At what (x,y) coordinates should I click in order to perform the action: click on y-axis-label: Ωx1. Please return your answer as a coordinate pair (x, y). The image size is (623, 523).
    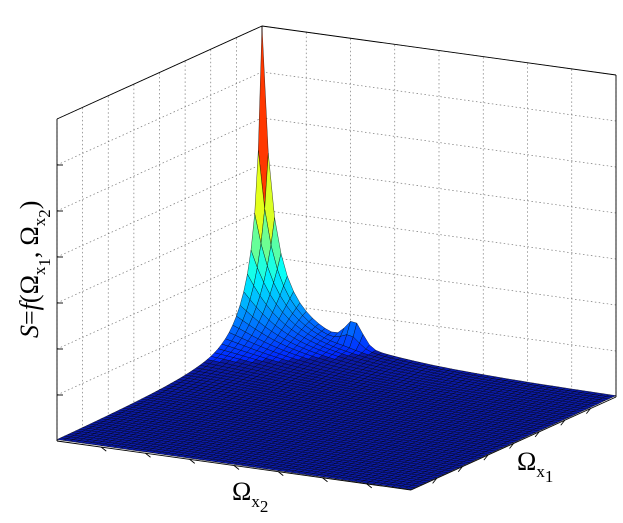
    Looking at the image, I should click on (535, 466).